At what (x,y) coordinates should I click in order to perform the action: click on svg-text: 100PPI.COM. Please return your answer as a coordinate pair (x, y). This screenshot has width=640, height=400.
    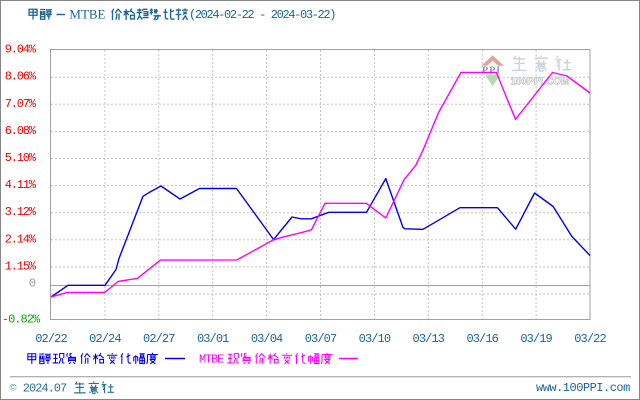
    Looking at the image, I should click on (540, 82).